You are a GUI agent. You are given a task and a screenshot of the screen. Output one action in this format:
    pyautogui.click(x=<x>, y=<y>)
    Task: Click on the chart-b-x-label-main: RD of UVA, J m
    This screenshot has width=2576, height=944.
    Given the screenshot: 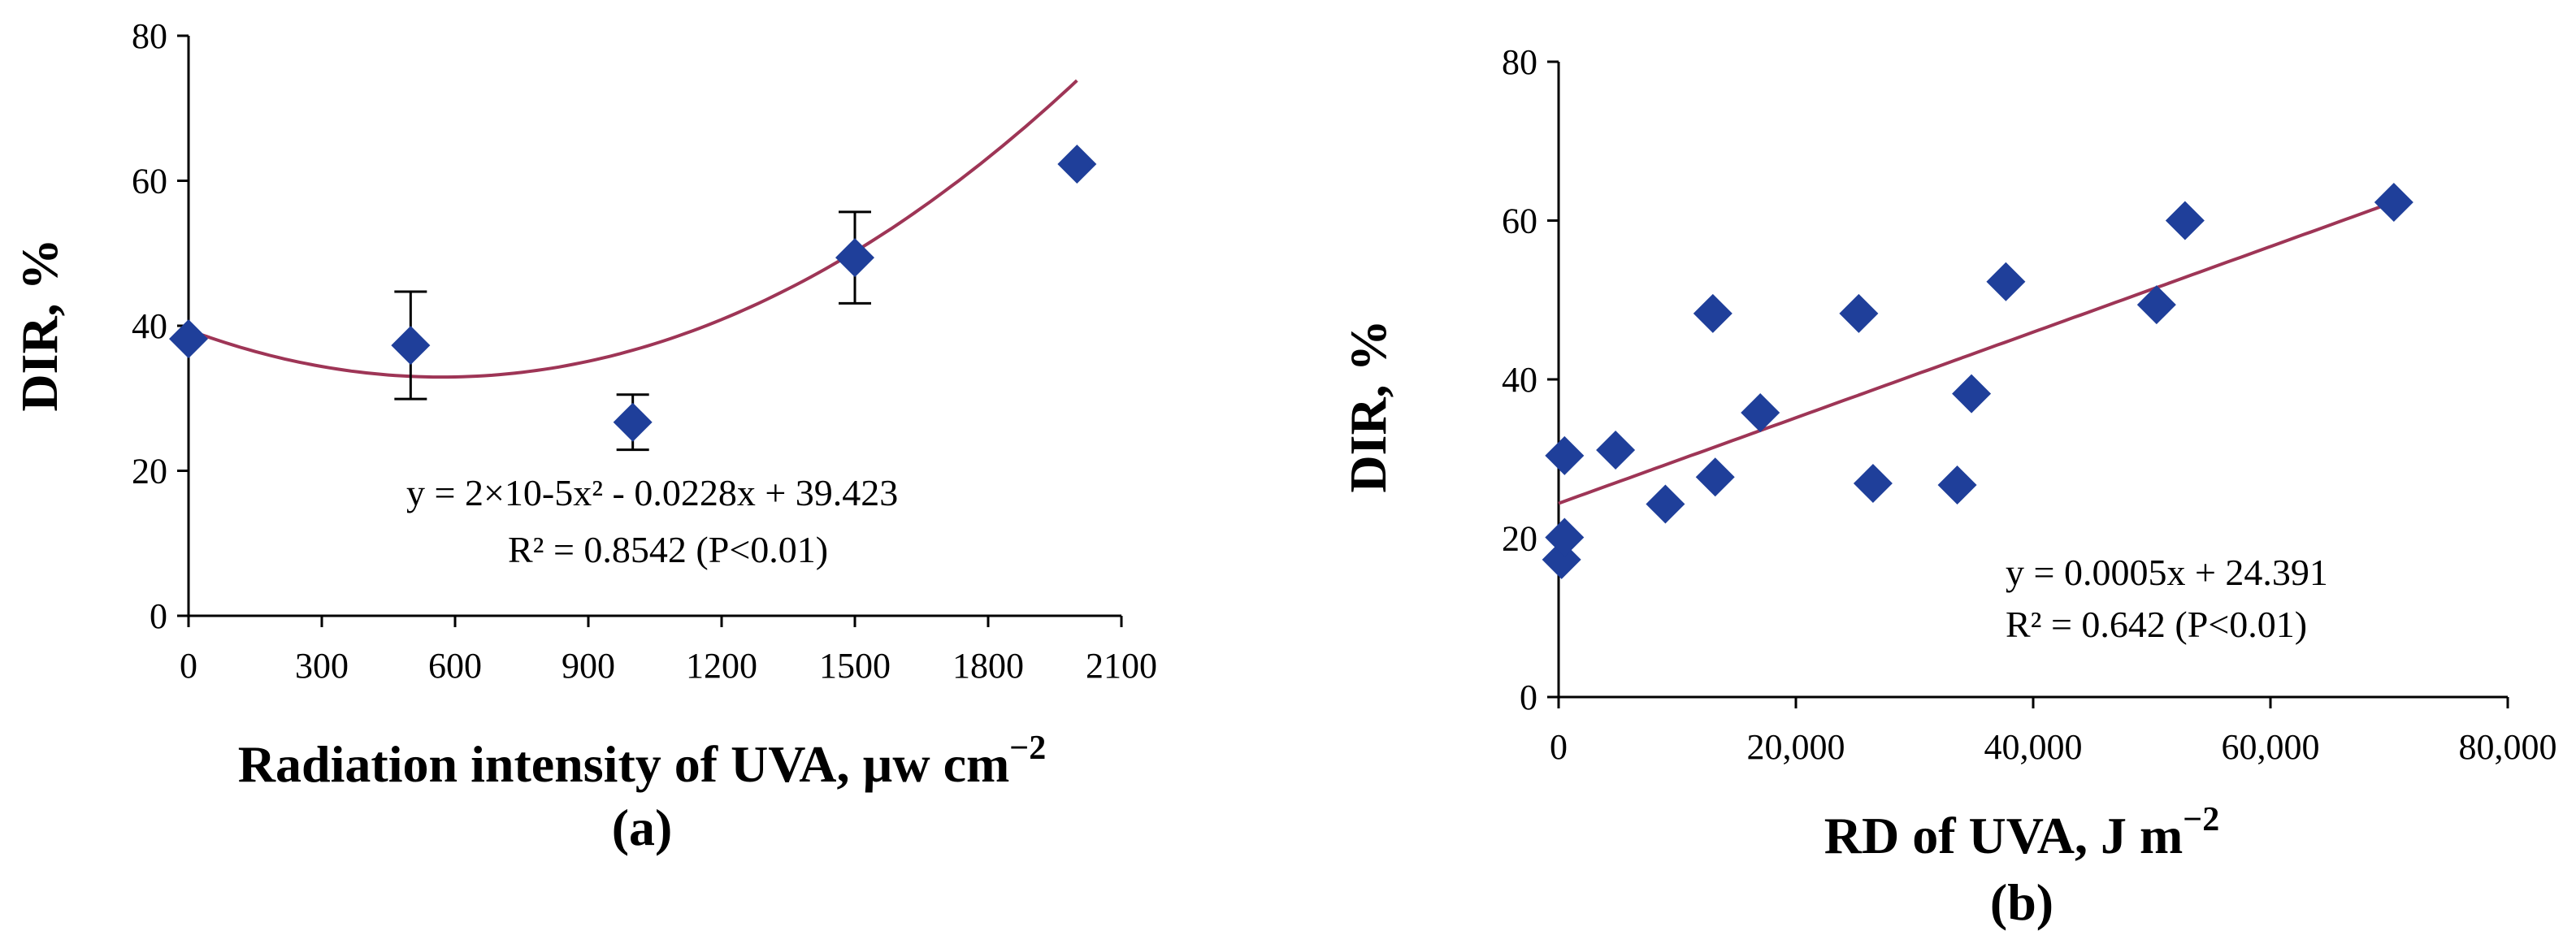 What is the action you would take?
    pyautogui.click(x=2003, y=835)
    